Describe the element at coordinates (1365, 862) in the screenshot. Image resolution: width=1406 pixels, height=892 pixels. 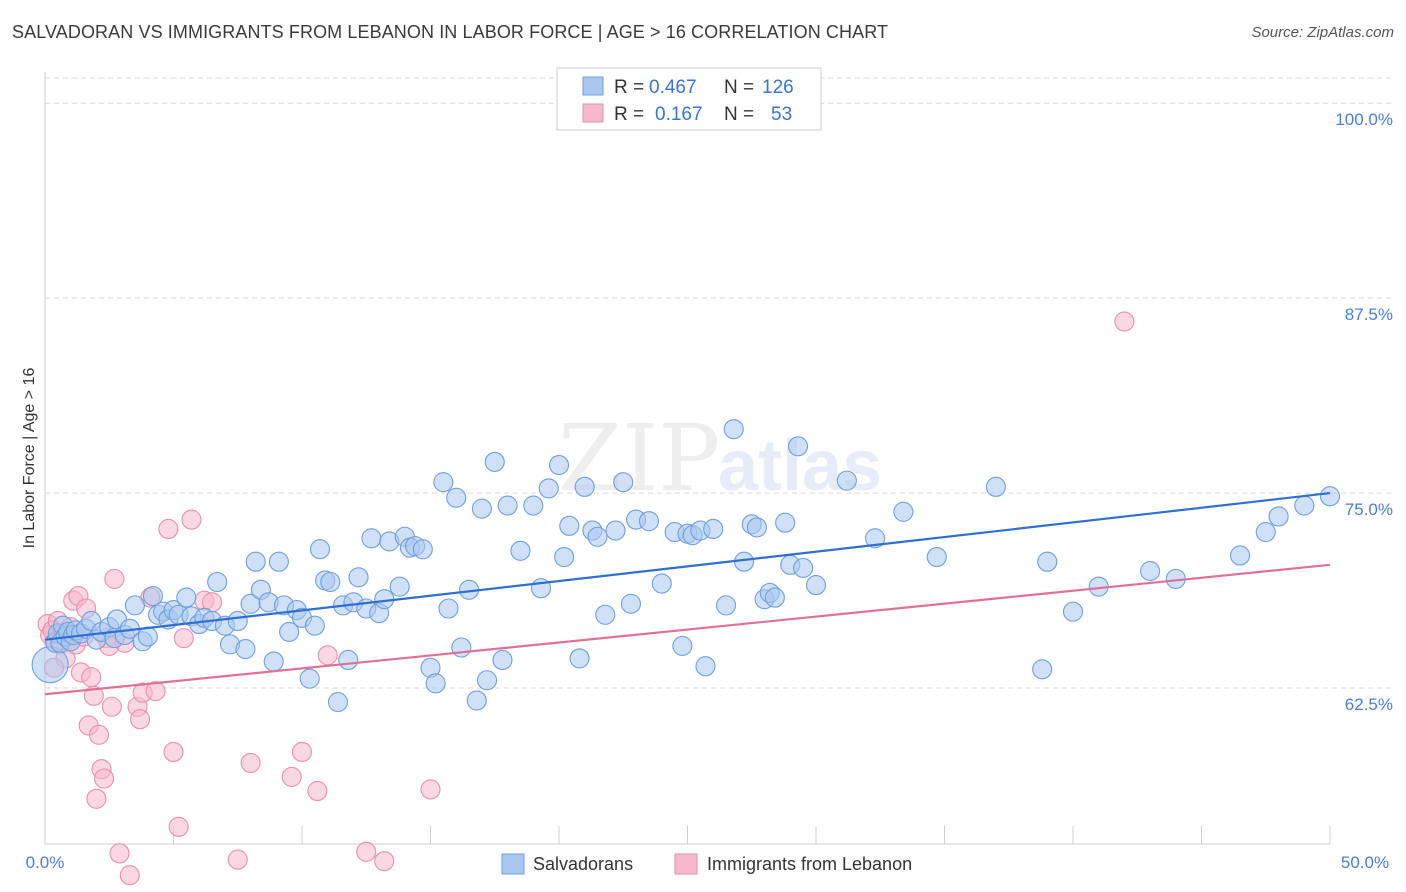
I see `x-tick-label-max: 50.0%` at that location.